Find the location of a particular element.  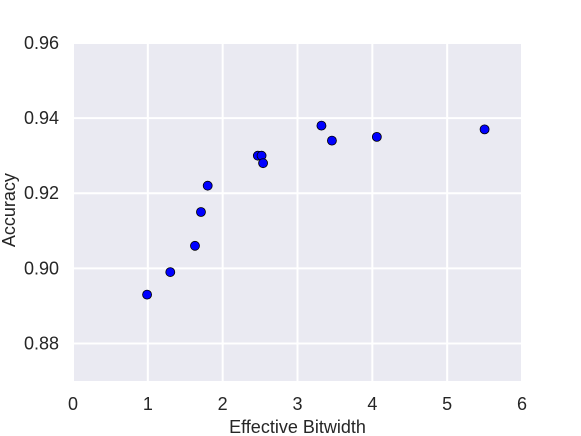

y-axis-ticks: 0.88 0.90 0.92 0.94 0.96 is located at coordinates (41, 193).